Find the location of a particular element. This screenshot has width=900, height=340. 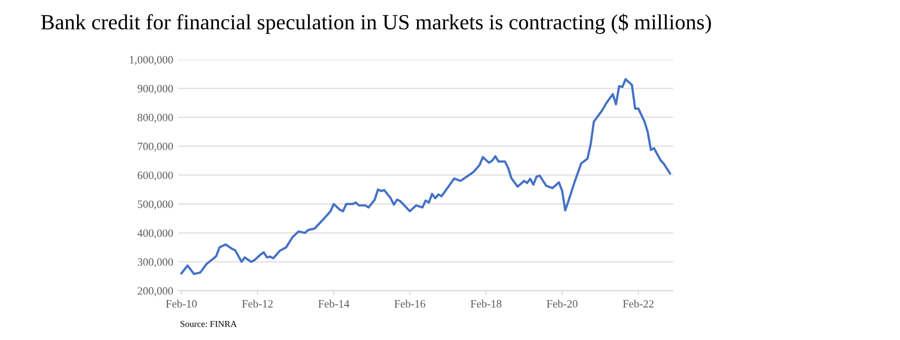

y-tick-label: 600,000 is located at coordinates (155, 176).